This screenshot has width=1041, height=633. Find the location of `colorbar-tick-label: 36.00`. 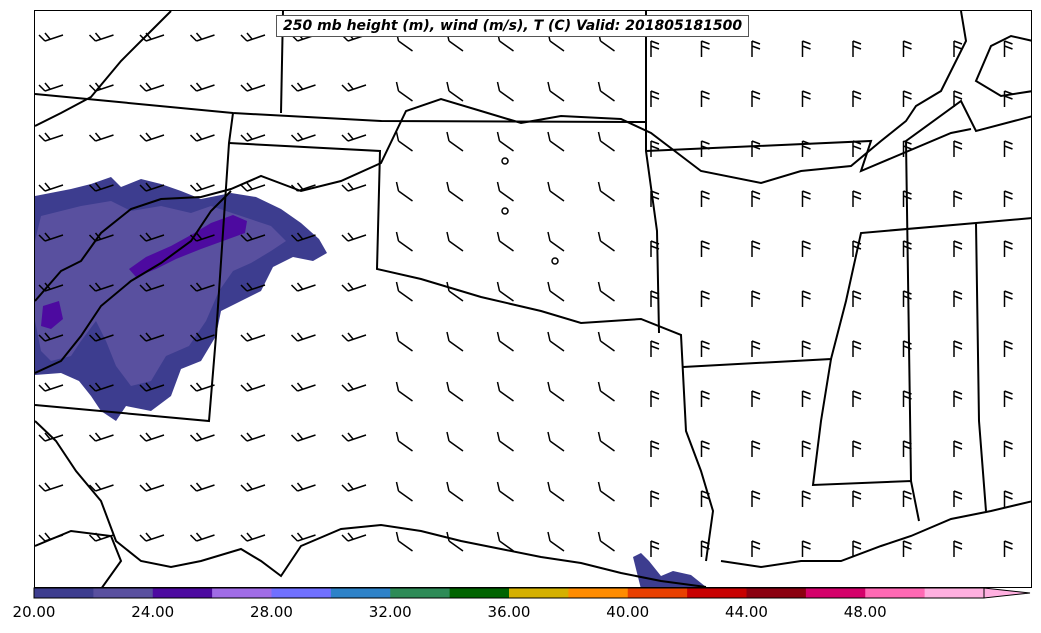

colorbar-tick-label: 36.00 is located at coordinates (509, 612).